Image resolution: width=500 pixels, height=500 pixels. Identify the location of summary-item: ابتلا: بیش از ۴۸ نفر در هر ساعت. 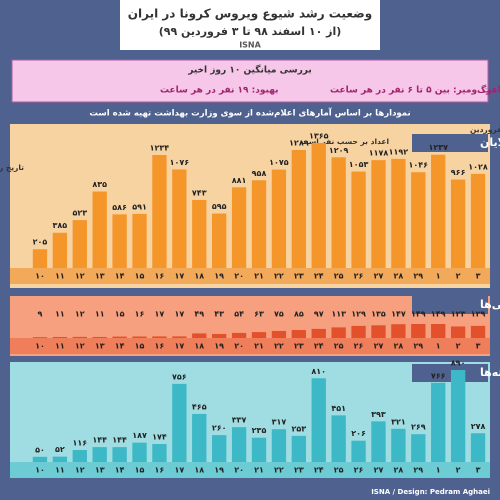
(491, 91).